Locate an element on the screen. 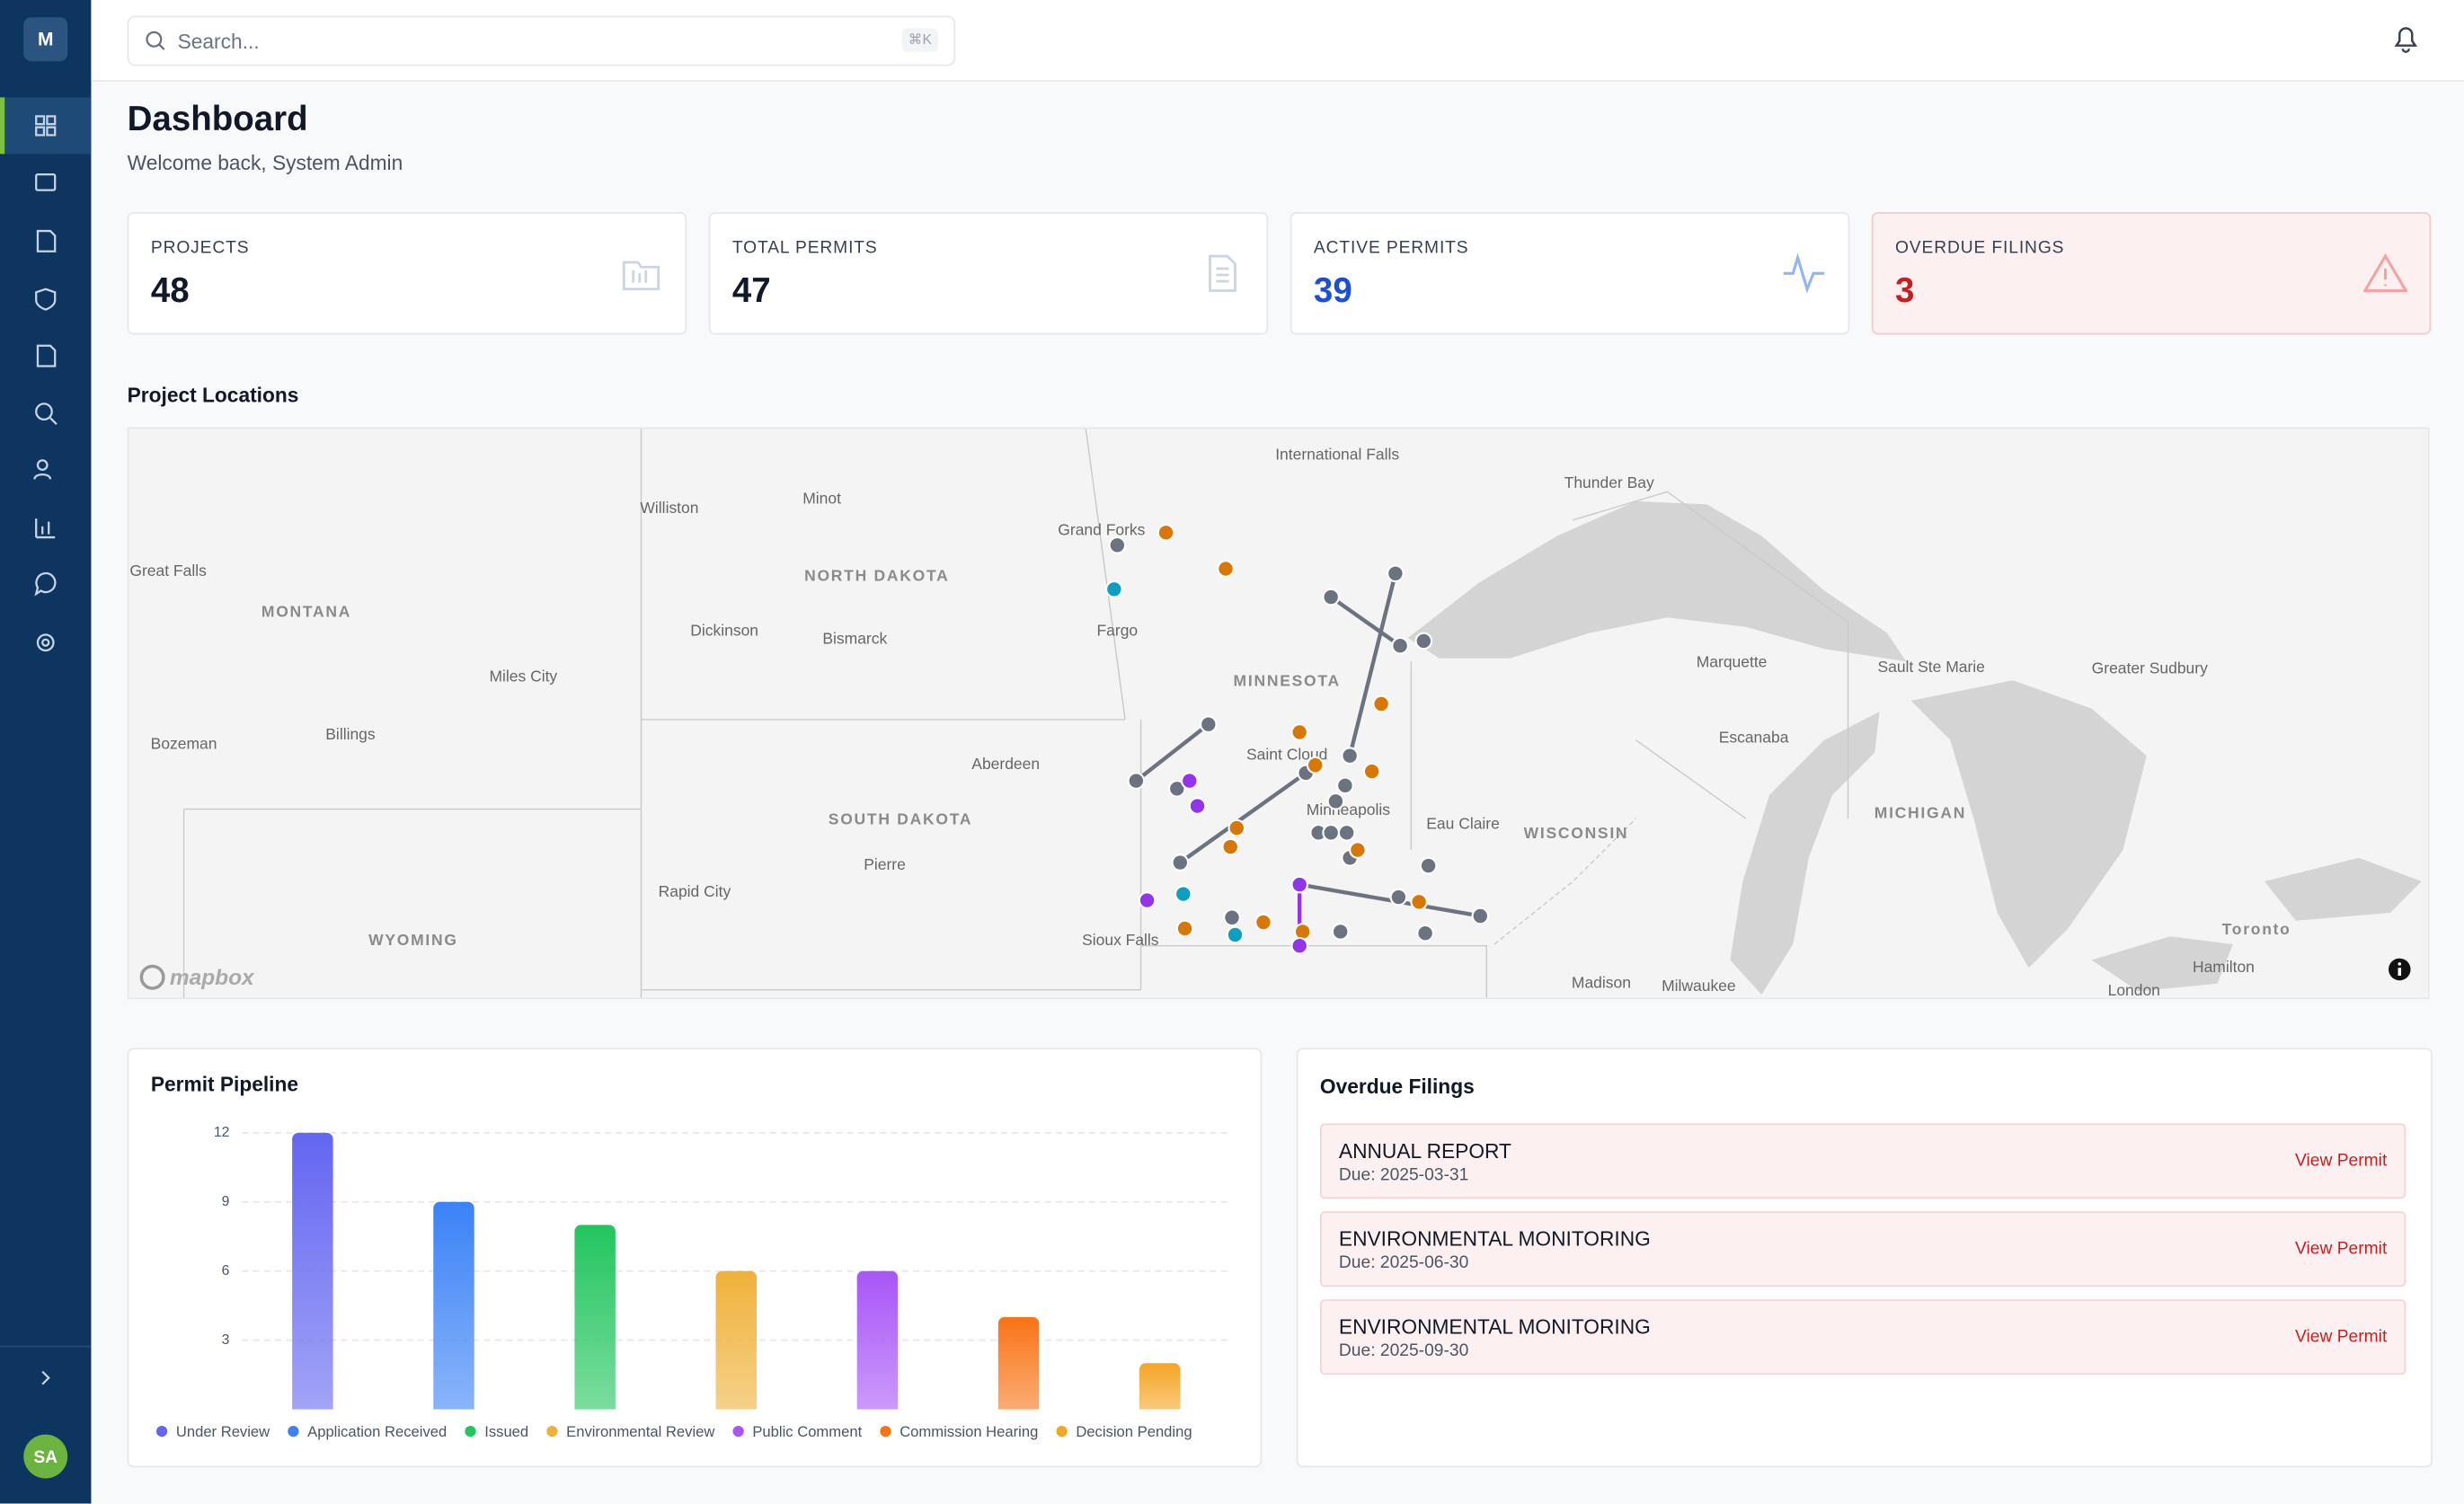  map-label: Greater Sudbury is located at coordinates (2150, 668).